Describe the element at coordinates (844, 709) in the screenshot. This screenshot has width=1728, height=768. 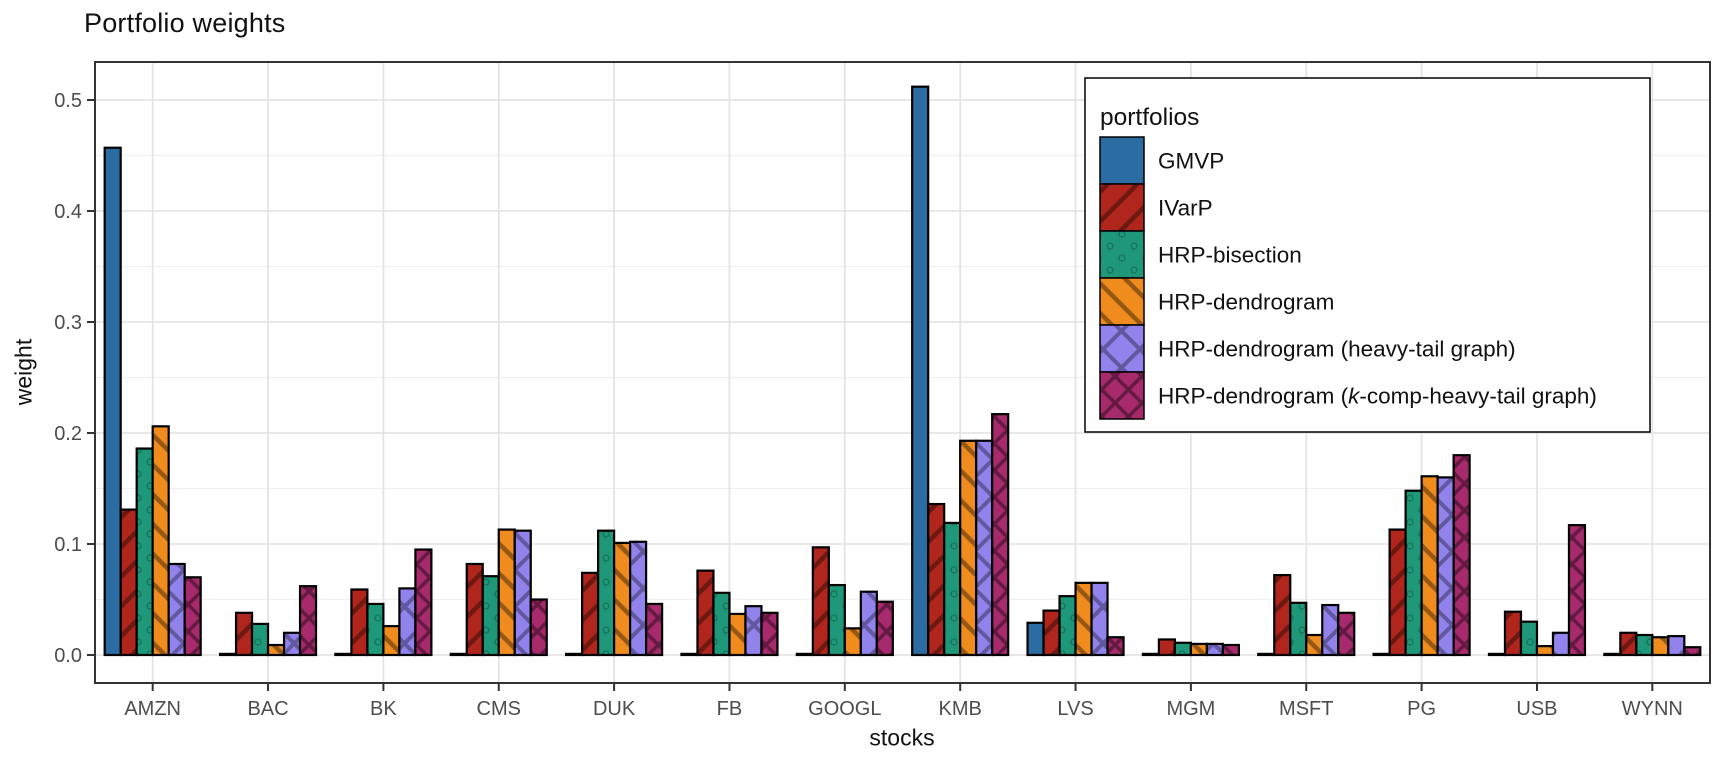
I see `x-tick-label: GOOGL` at that location.